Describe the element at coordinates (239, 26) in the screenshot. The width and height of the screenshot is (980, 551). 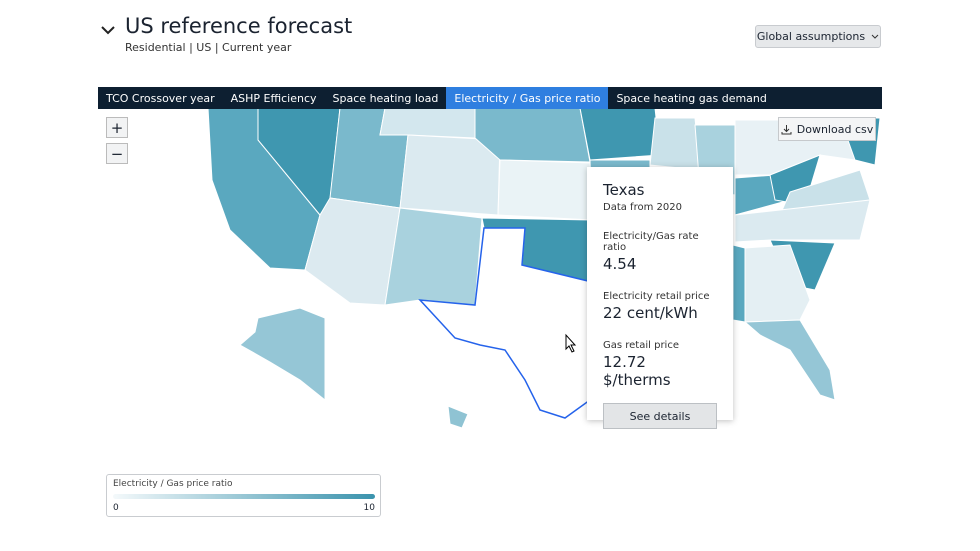
I see `page-title: US reference forecast` at that location.